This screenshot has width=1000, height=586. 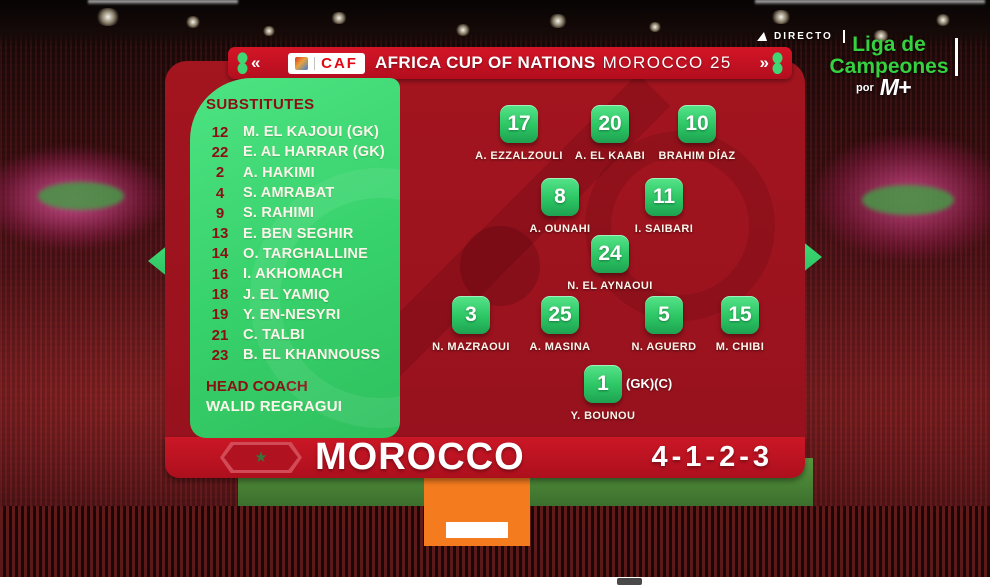 I want to click on player-number-badge: 3, so click(x=471, y=315).